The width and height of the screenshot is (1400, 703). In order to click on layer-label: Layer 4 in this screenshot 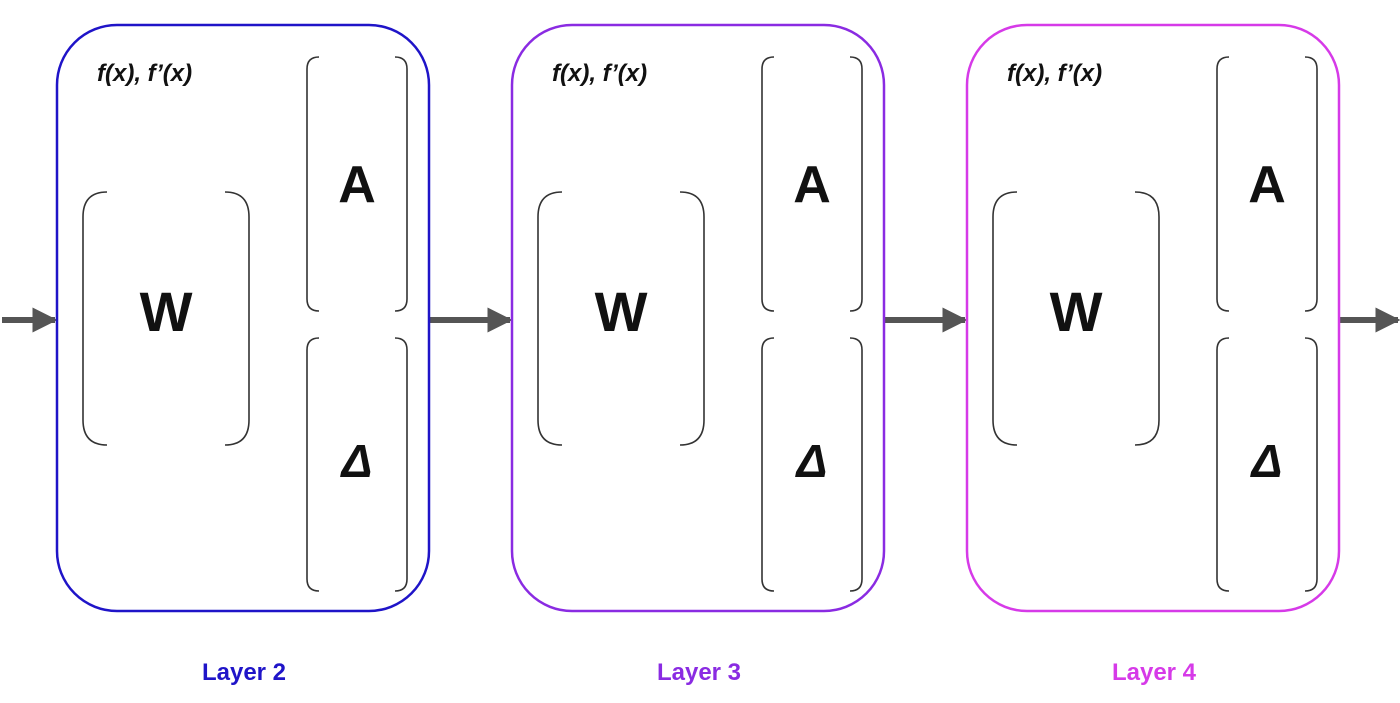, I will do `click(1154, 672)`.